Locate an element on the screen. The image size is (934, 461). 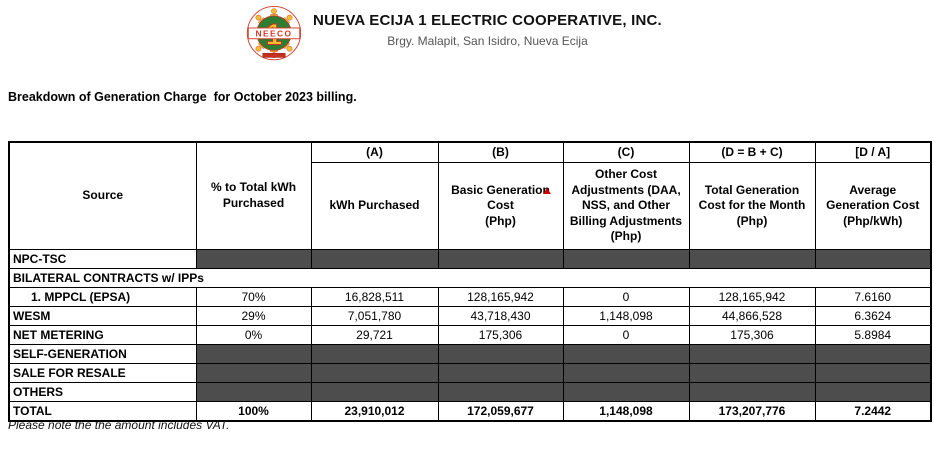
table-row-sale-for-resale: SALE FOR RESALE is located at coordinates (470, 373).